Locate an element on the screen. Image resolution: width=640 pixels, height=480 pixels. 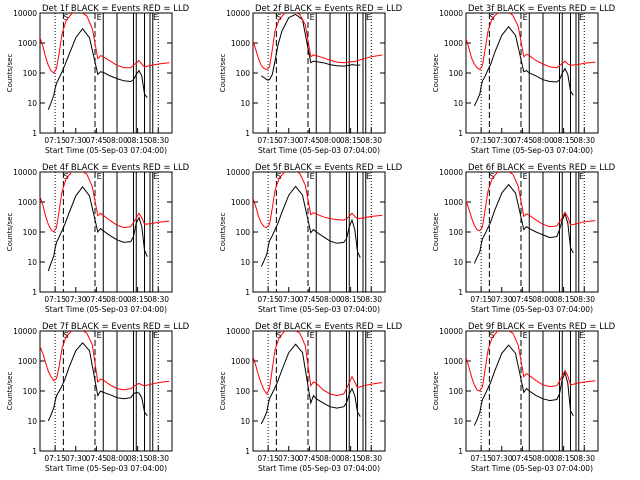
plot-frame is located at coordinates (532, 73).